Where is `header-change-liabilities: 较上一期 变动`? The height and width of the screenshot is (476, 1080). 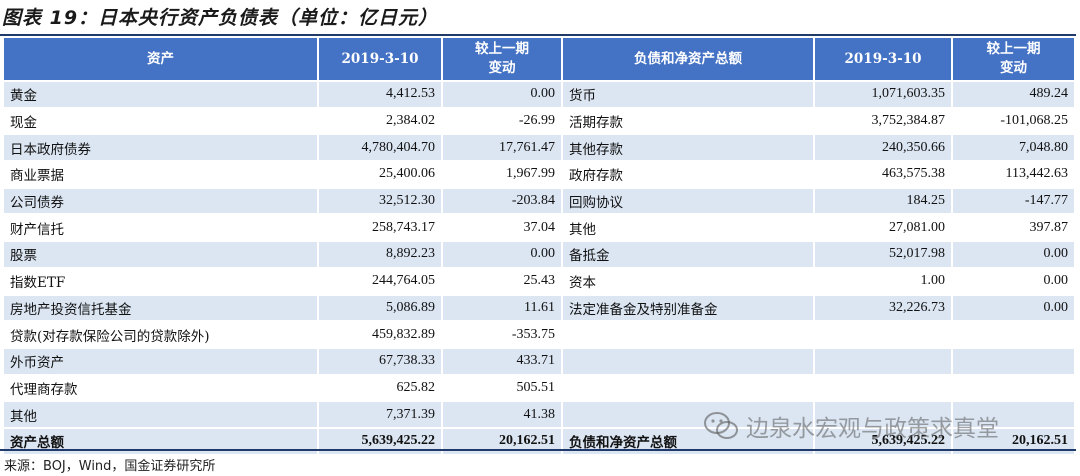 header-change-liabilities: 较上一期 变动 is located at coordinates (1013, 59).